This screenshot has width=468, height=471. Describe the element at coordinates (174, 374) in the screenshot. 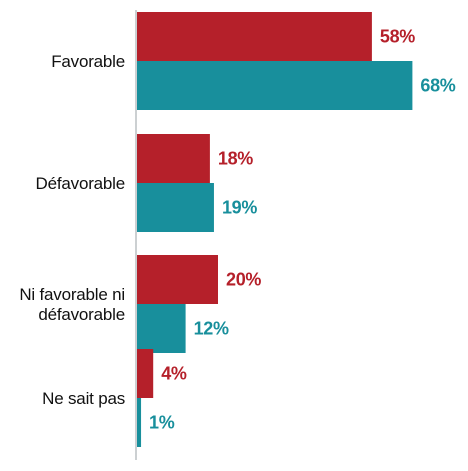

I see `value-label: 4%` at that location.